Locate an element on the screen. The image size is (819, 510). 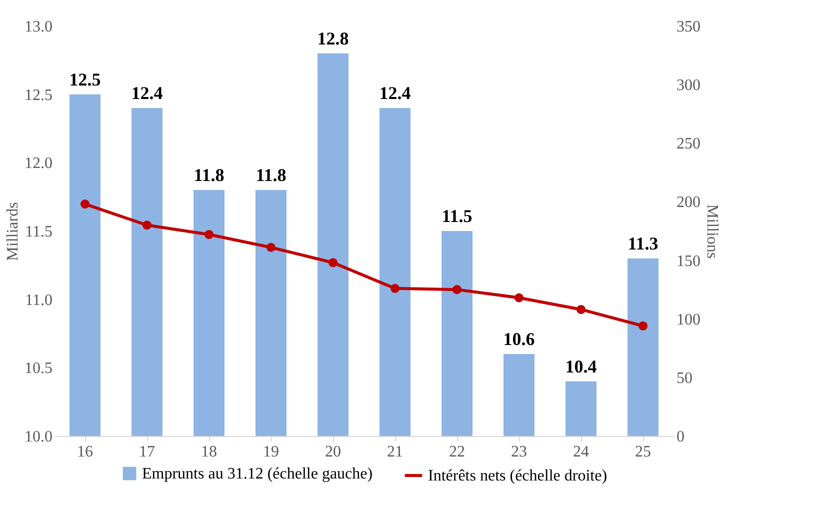
data-label: 10.4 is located at coordinates (581, 366).